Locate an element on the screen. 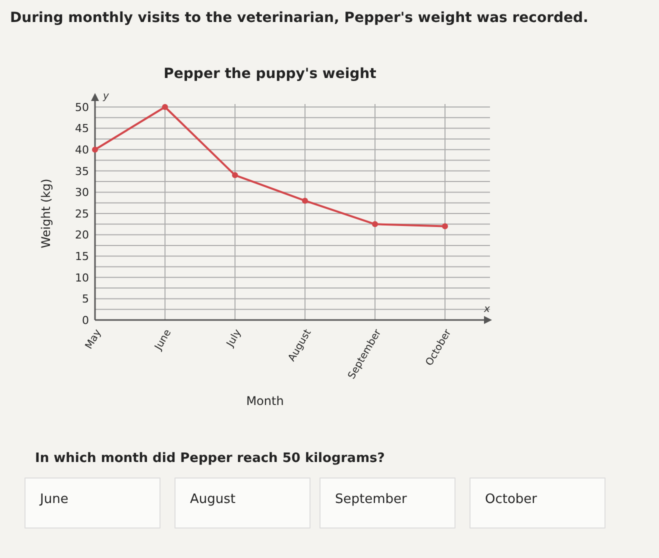  y-tick-label: 50 is located at coordinates (82, 107).